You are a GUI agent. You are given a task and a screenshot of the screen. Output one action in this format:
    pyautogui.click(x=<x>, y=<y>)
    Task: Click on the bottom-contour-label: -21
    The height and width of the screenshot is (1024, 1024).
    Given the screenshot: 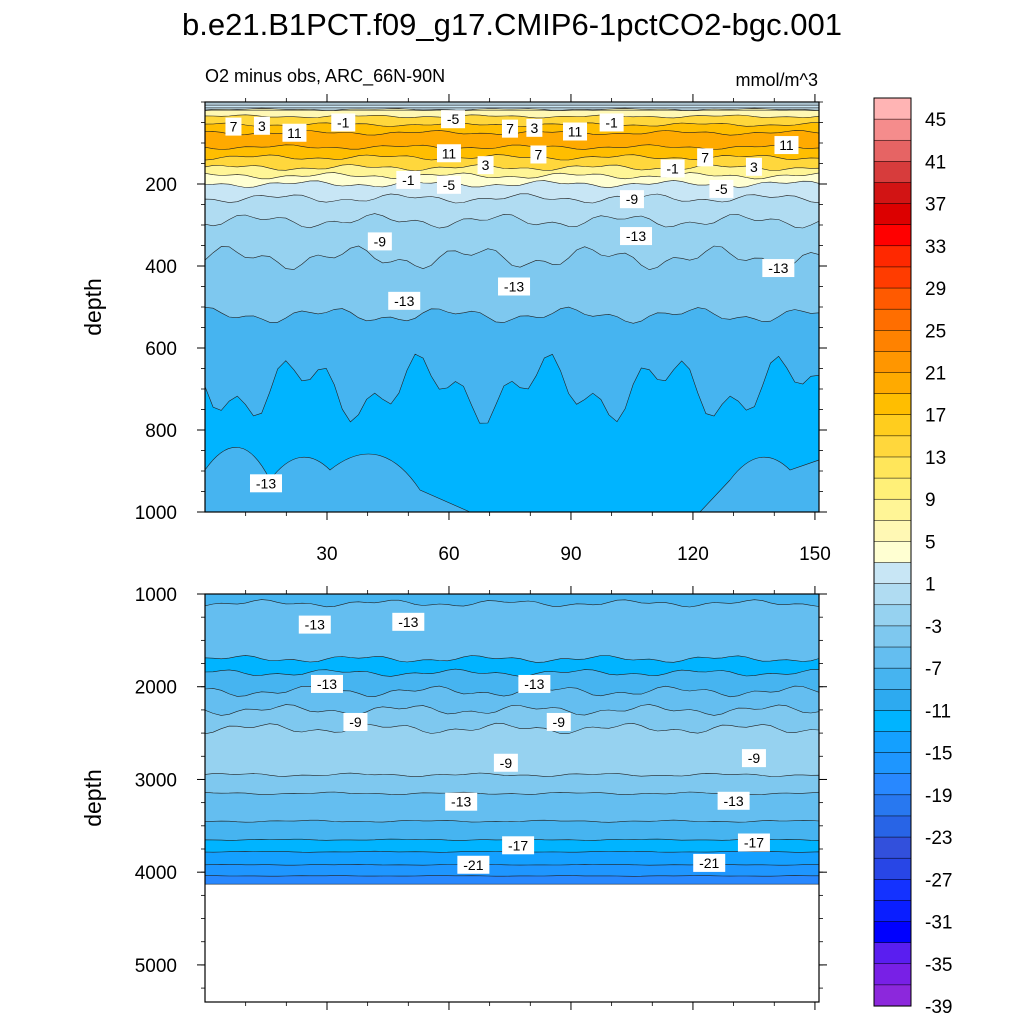 What is the action you would take?
    pyautogui.click(x=473, y=864)
    